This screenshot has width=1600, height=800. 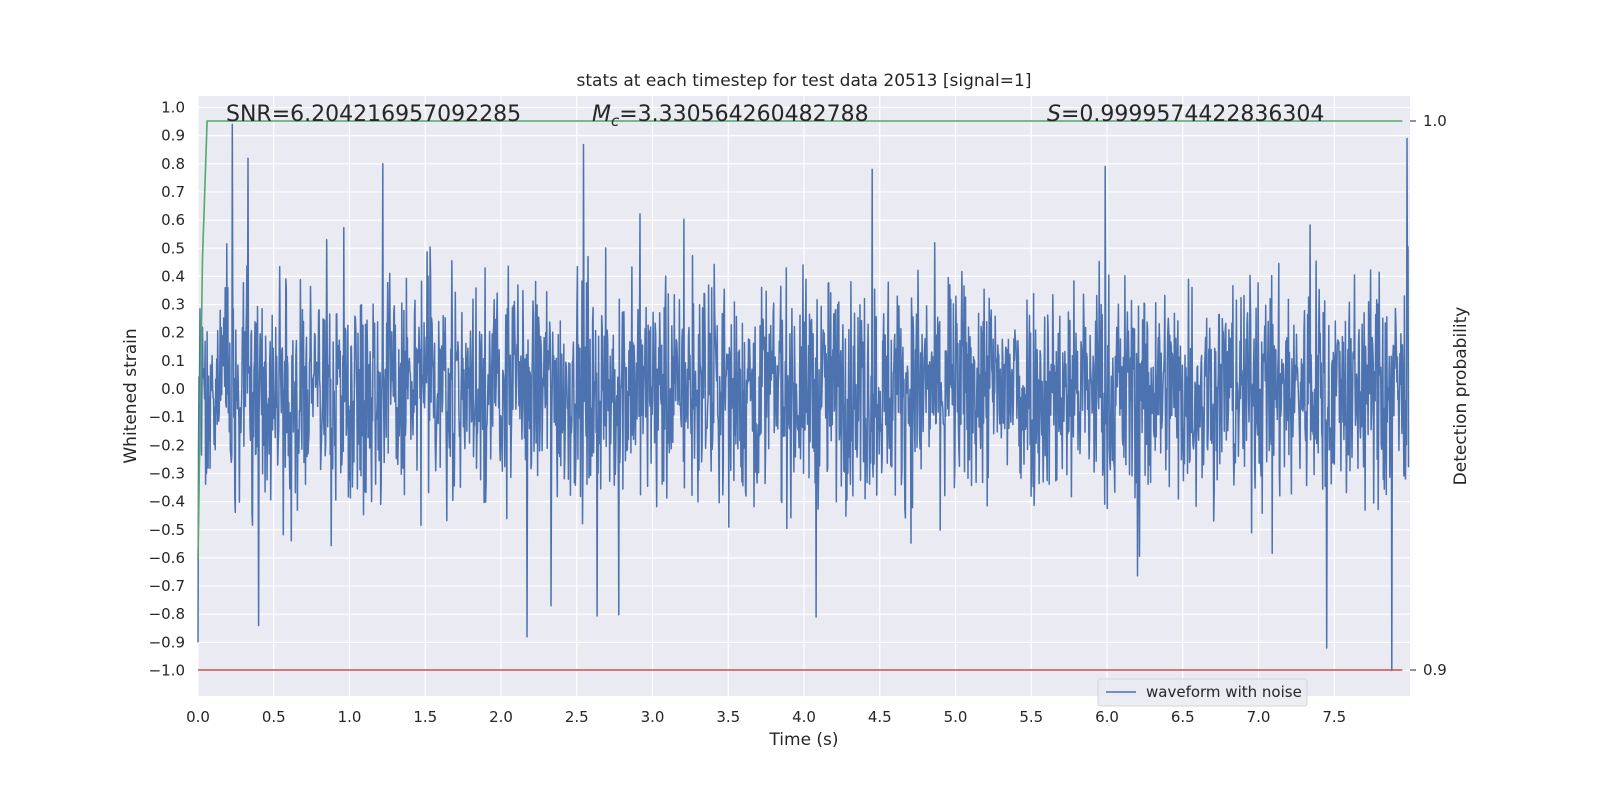 What do you see at coordinates (1334, 717) in the screenshot?
I see `x-tick-label: 7.5` at bounding box center [1334, 717].